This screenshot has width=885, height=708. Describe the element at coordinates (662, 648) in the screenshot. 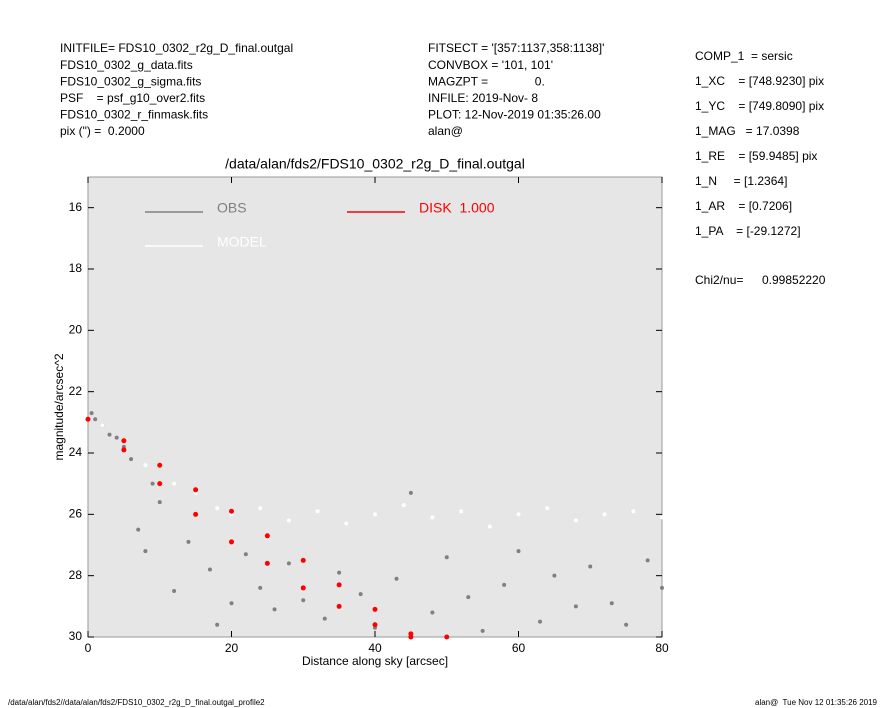

I see `x-tick-label: 80` at that location.